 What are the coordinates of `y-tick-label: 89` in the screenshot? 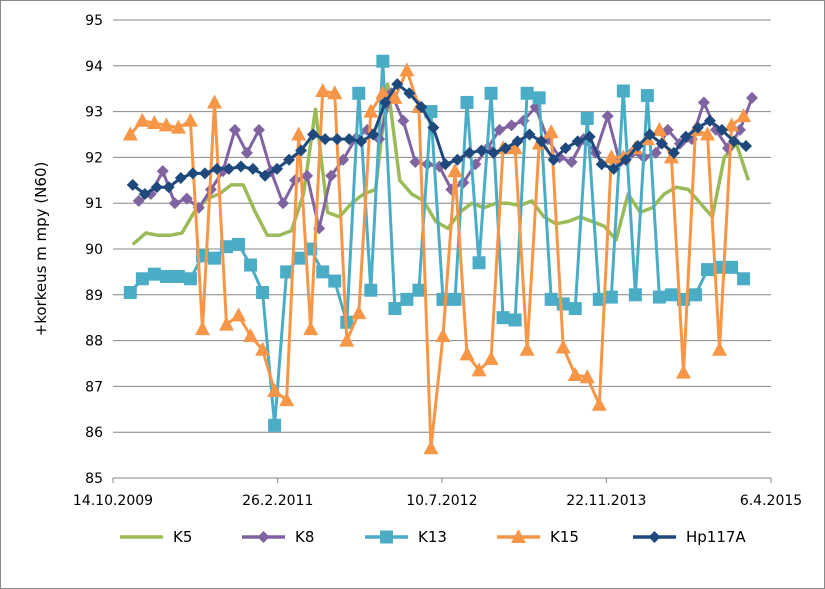 It's located at (94, 296).